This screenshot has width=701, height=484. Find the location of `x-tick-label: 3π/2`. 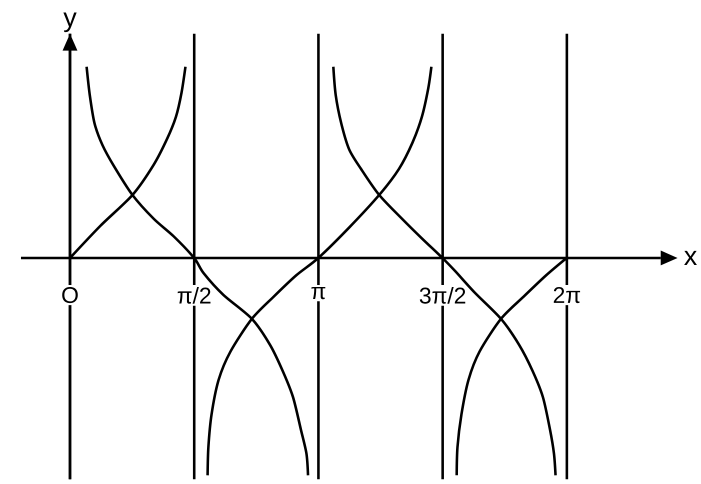

x-tick-label: 3π/2 is located at coordinates (443, 295).